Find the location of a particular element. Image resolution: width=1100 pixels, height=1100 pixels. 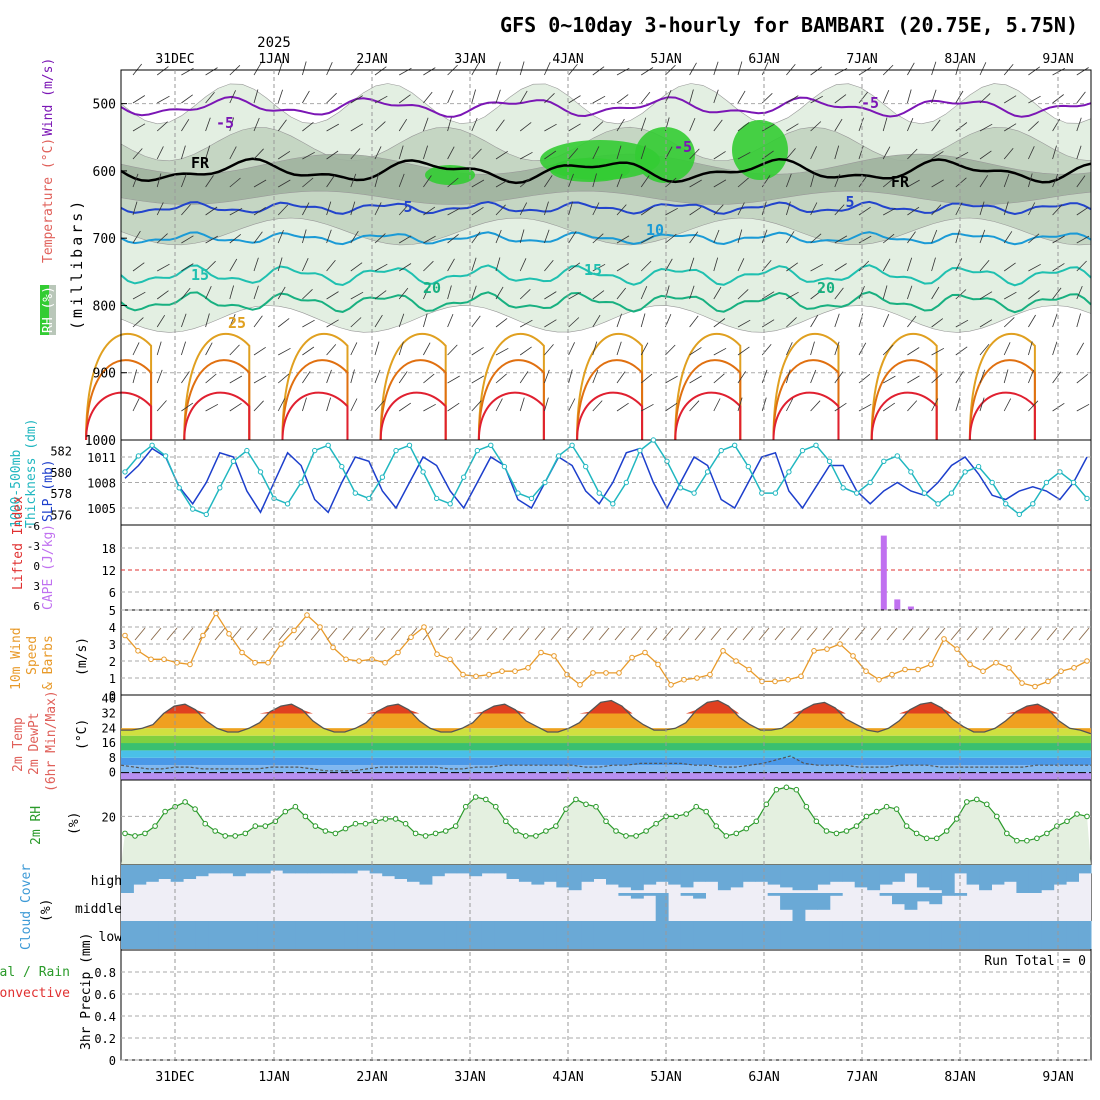

rh2m-panel: 20 2m RH (%) is located at coordinates (560, 822).